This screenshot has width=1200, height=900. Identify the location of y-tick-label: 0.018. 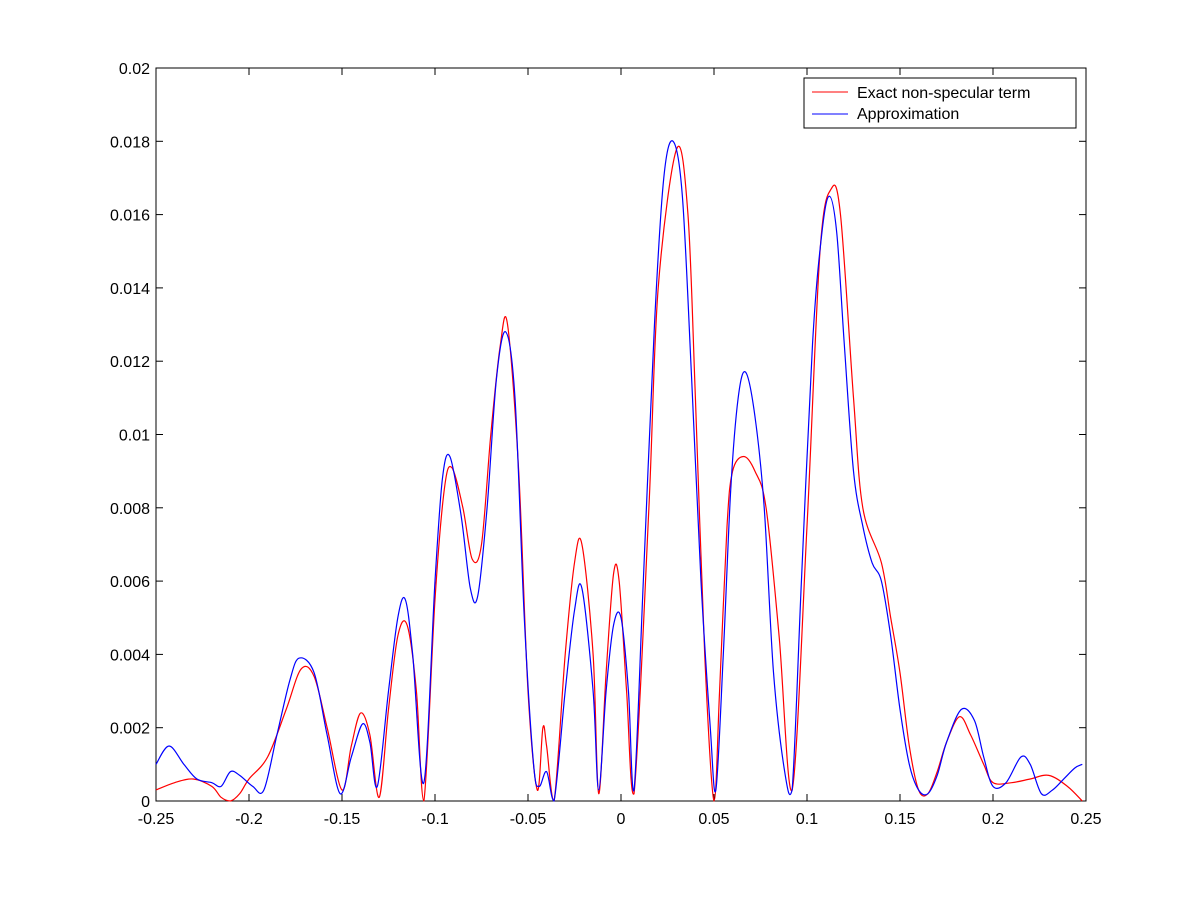
(130, 142).